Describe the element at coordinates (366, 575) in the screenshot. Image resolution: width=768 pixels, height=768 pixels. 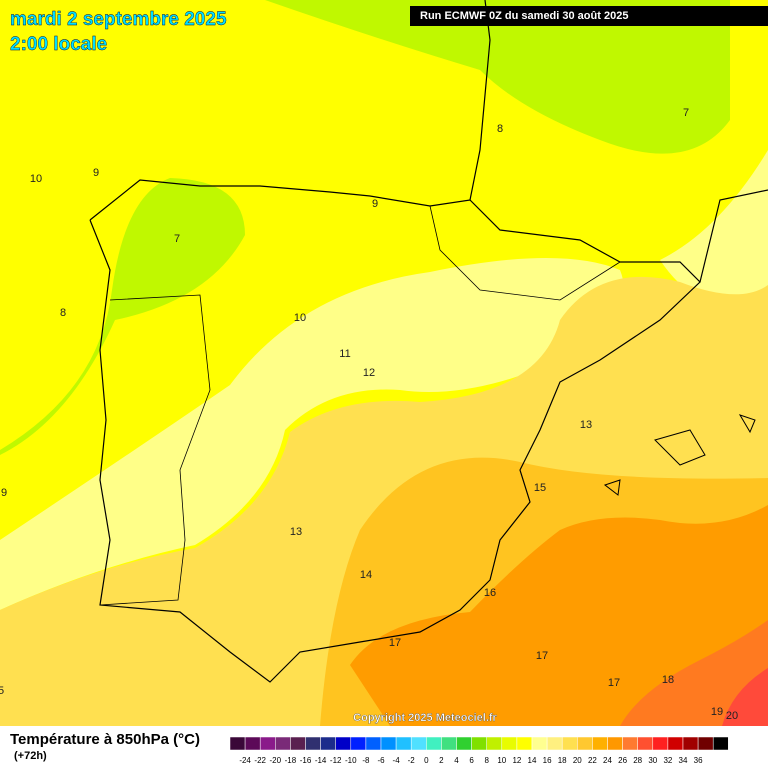
I see `contour-label: 14` at that location.